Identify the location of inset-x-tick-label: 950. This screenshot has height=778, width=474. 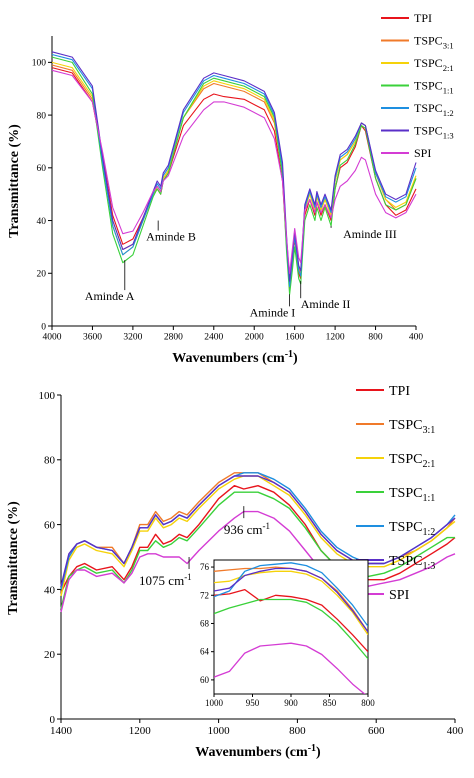
(253, 703).